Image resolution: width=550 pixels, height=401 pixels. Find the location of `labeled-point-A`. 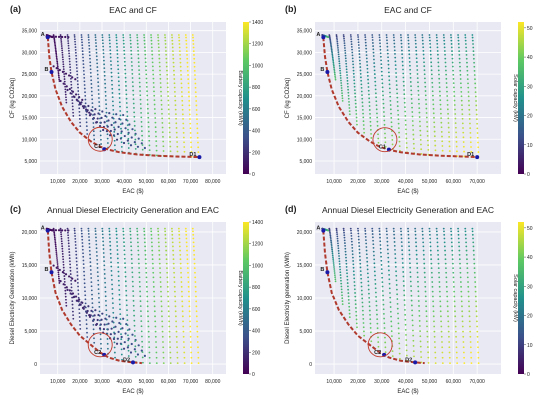

labeled-point-A is located at coordinates (323, 230).